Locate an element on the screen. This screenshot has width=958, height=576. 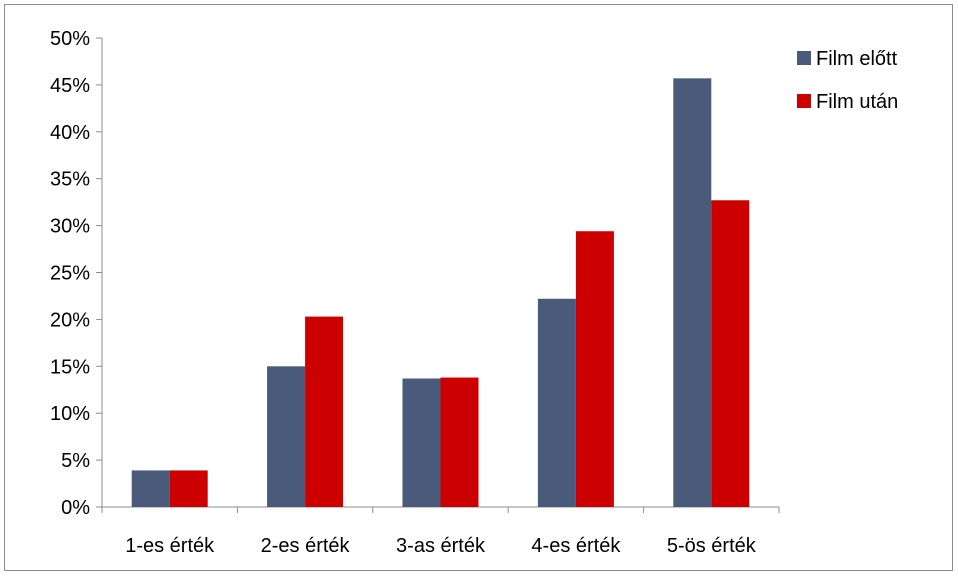
y-tick-label: 20% is located at coordinates (70, 320).